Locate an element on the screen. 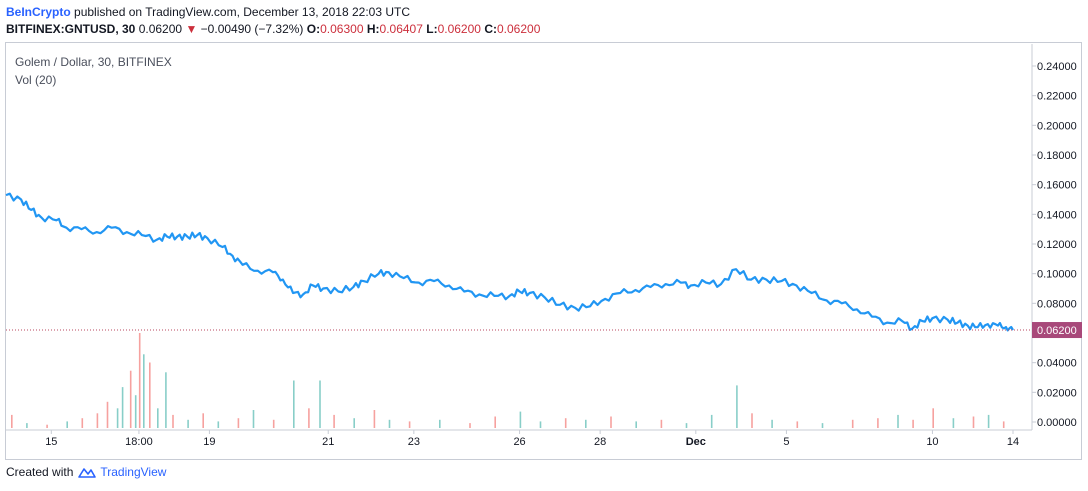  tradingview-brand: TradingView is located at coordinates (133, 472).